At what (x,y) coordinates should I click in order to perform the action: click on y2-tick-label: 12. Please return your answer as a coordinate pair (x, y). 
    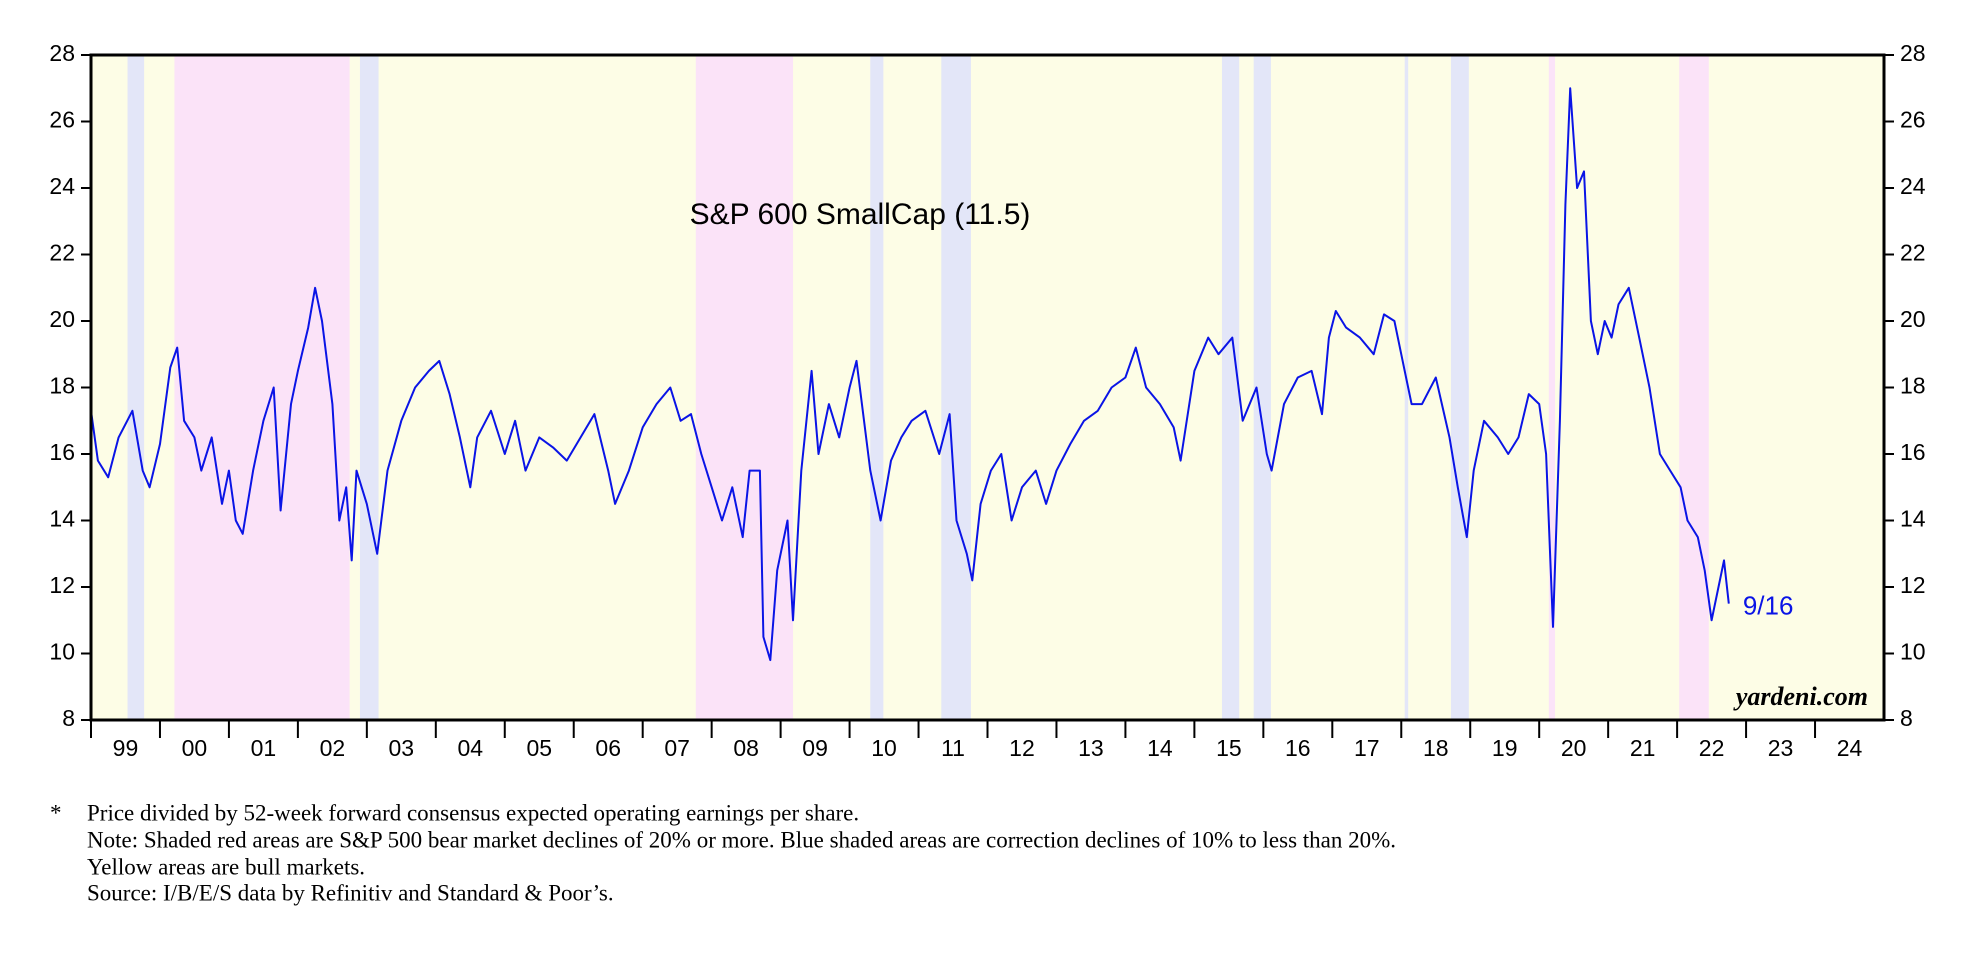
    Looking at the image, I should click on (1913, 585).